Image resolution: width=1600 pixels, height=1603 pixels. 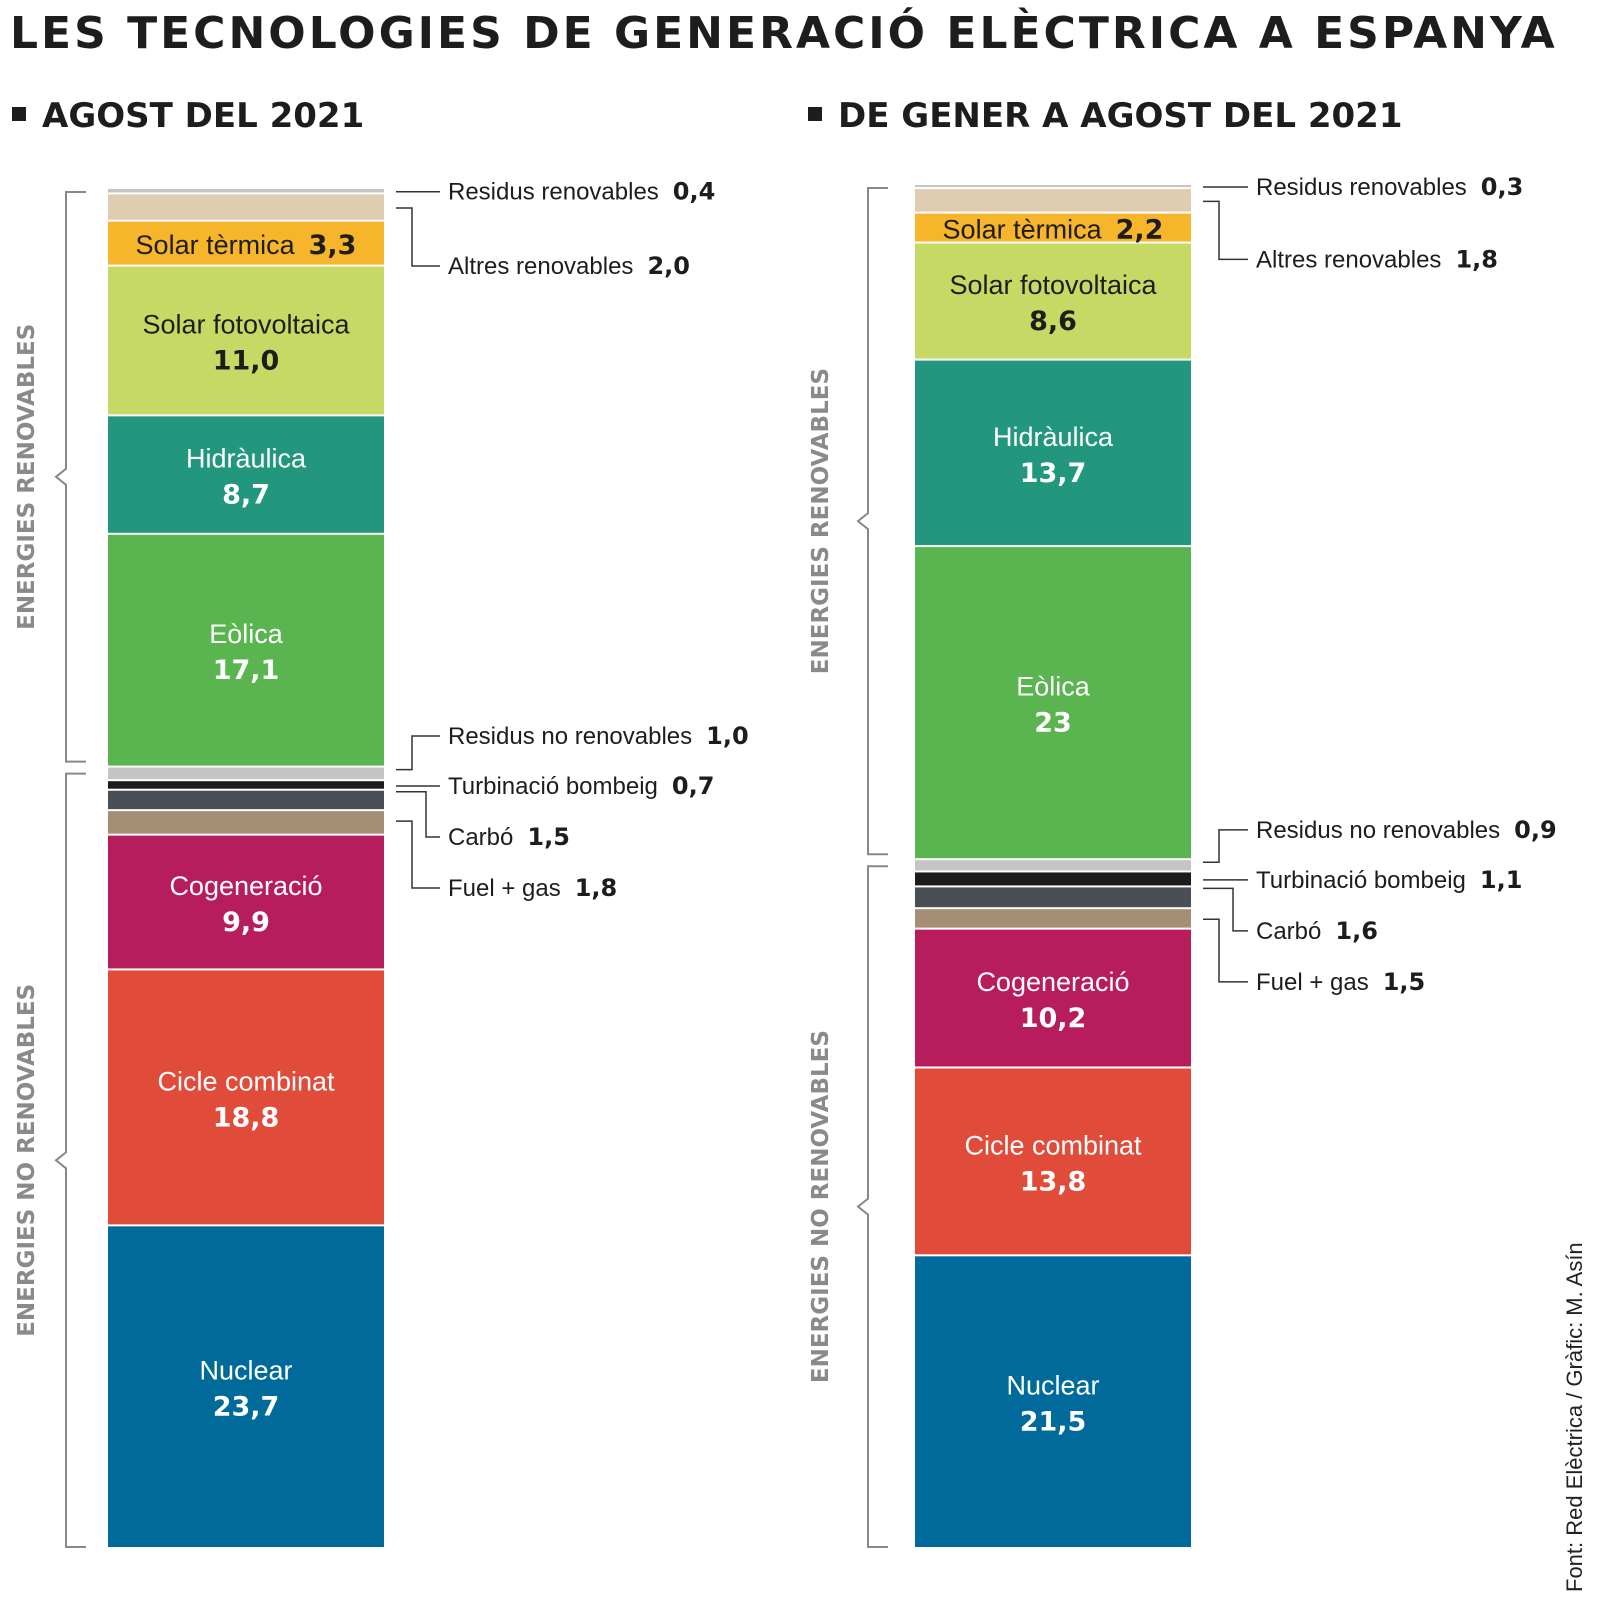 I want to click on segment-label-solar-termica: Solar tèrmica 2,2, so click(x=1053, y=230).